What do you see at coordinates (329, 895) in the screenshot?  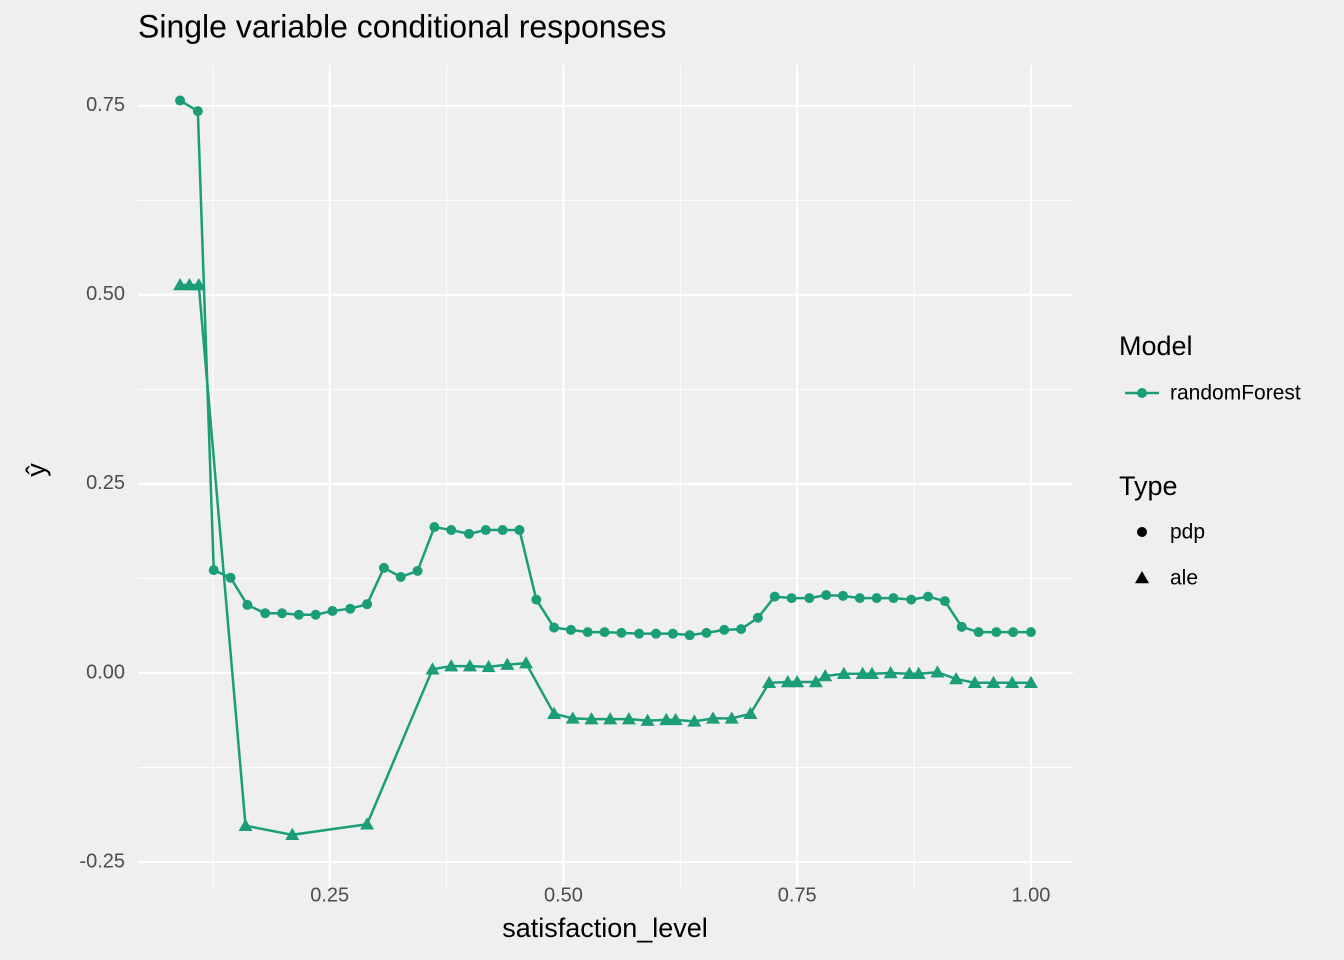 I see `x-tick-label: 0.25` at bounding box center [329, 895].